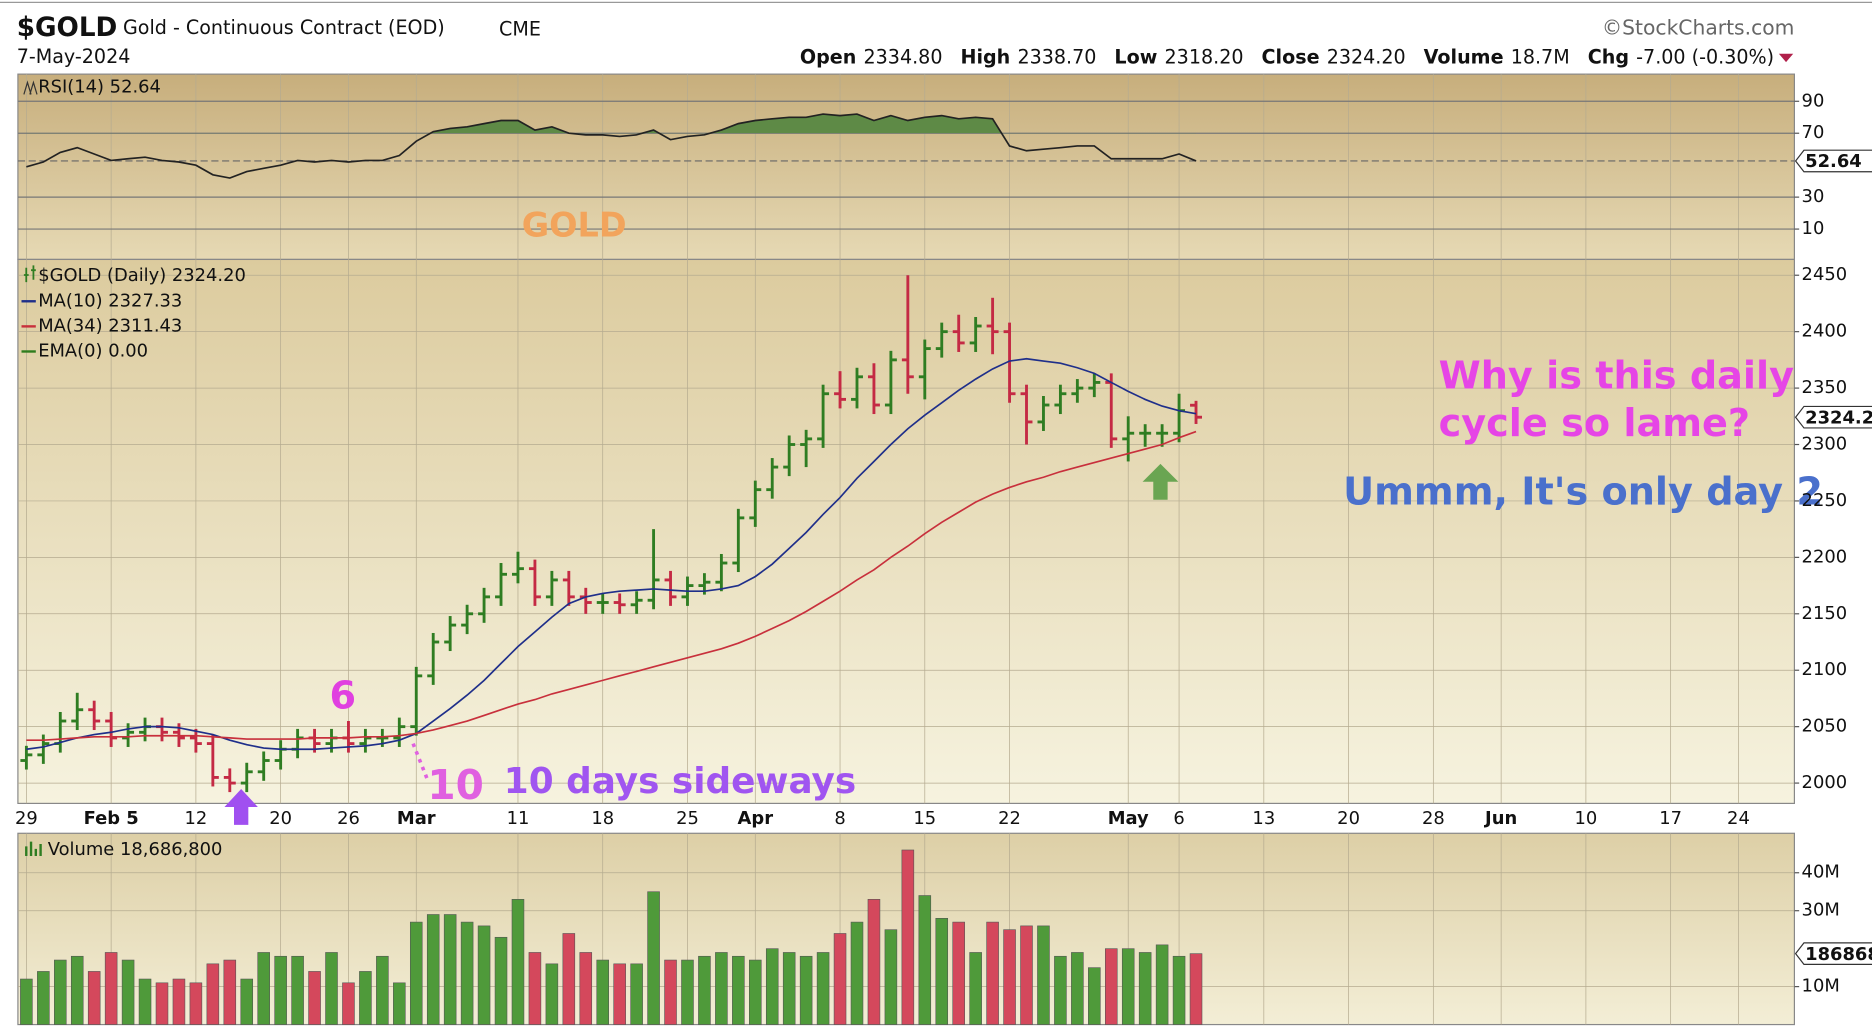 The height and width of the screenshot is (1026, 1872). What do you see at coordinates (1160, 481) in the screenshot?
I see `low-arrow` at bounding box center [1160, 481].